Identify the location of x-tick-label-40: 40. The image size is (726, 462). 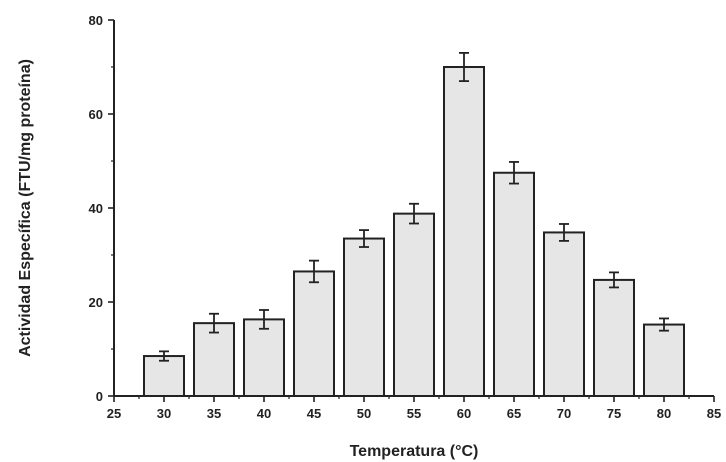
(264, 413).